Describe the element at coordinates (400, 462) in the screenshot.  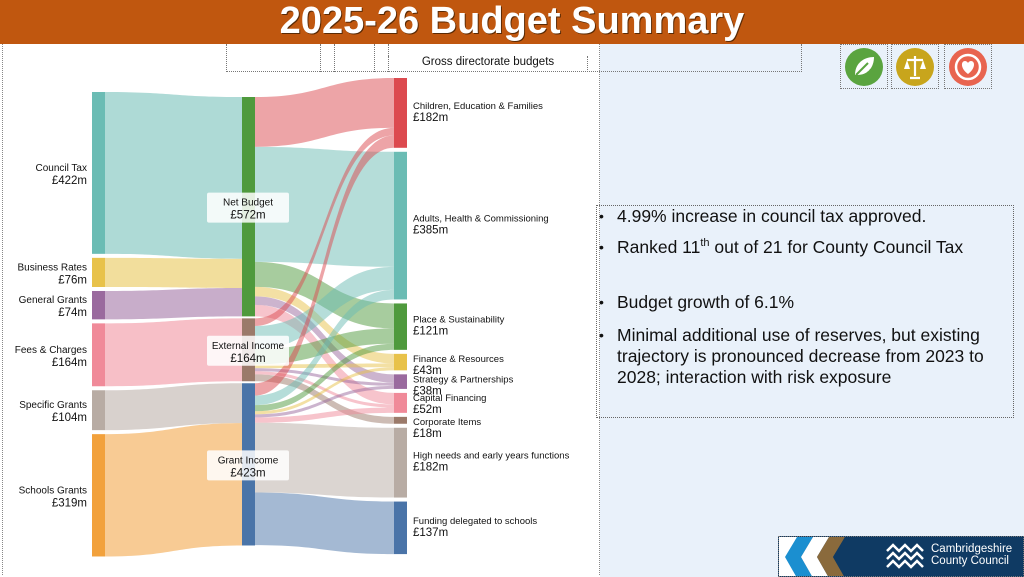
I see `target-node-high-needs-and-early-years-functions` at that location.